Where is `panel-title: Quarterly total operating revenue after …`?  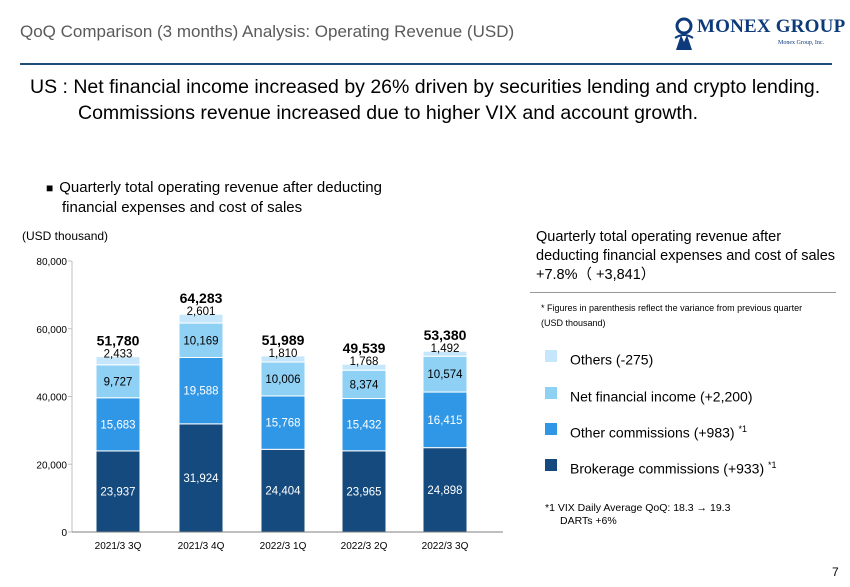 panel-title: Quarterly total operating revenue after … is located at coordinates (693, 256).